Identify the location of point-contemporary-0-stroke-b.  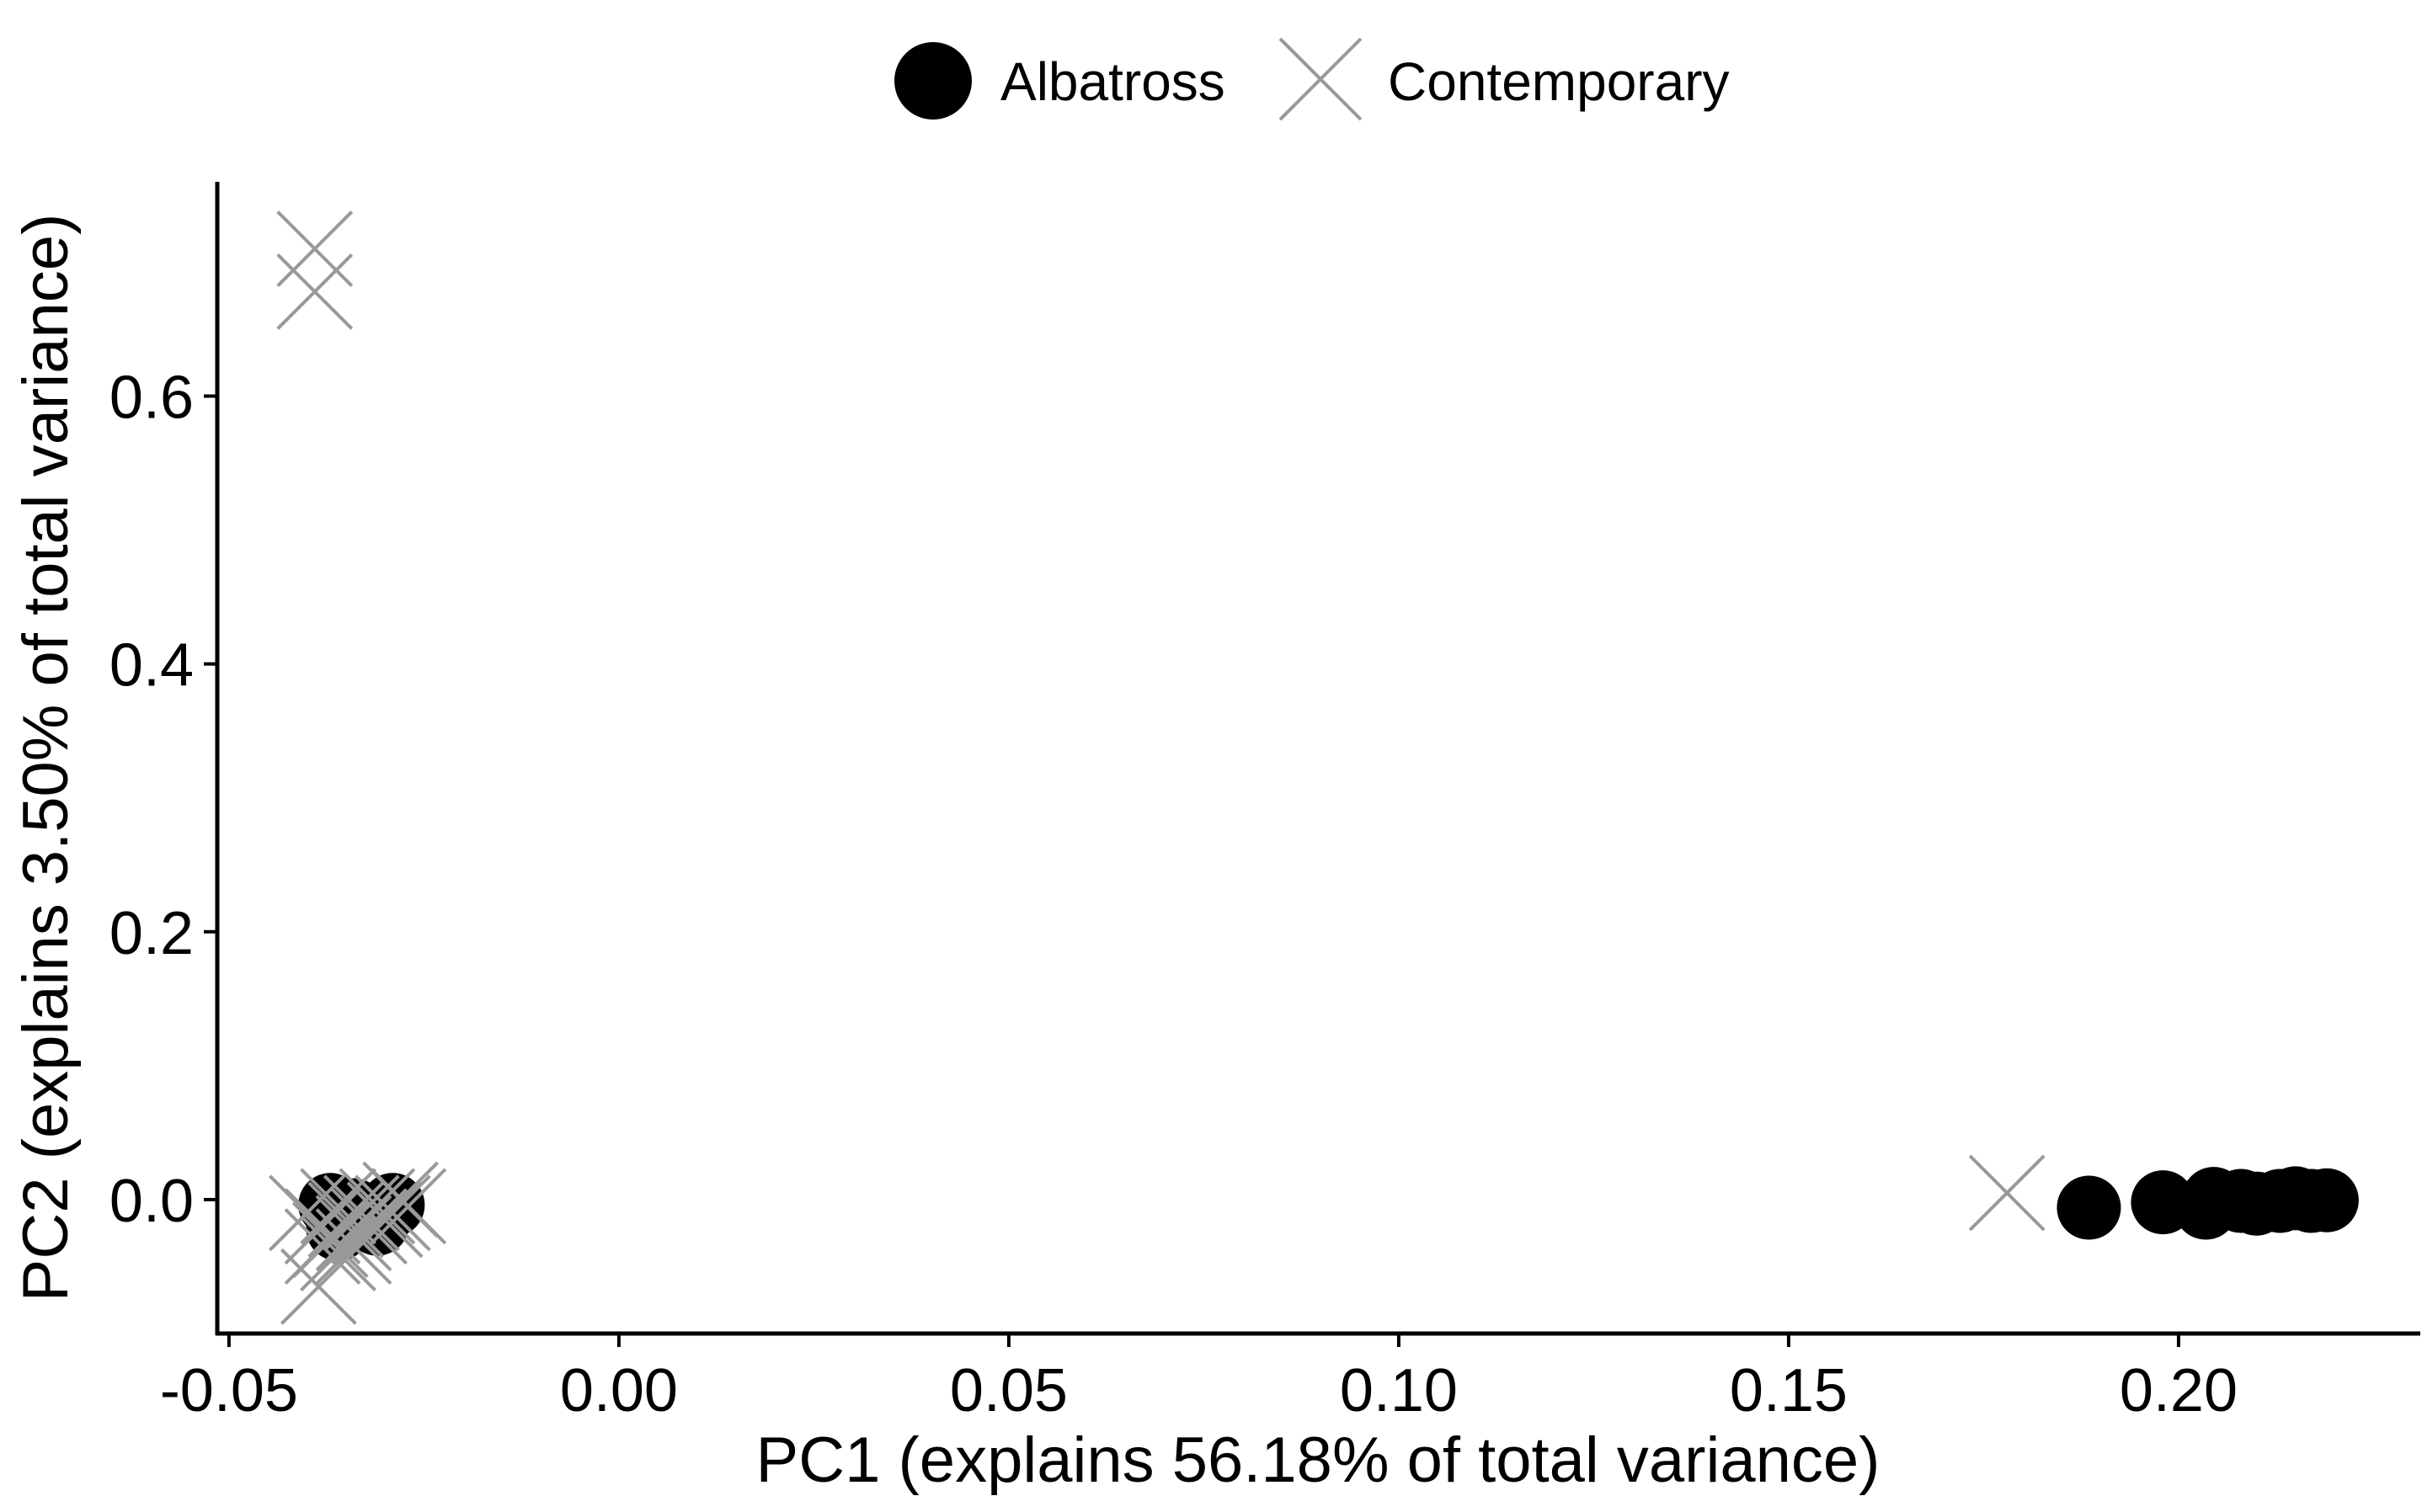
(315, 248).